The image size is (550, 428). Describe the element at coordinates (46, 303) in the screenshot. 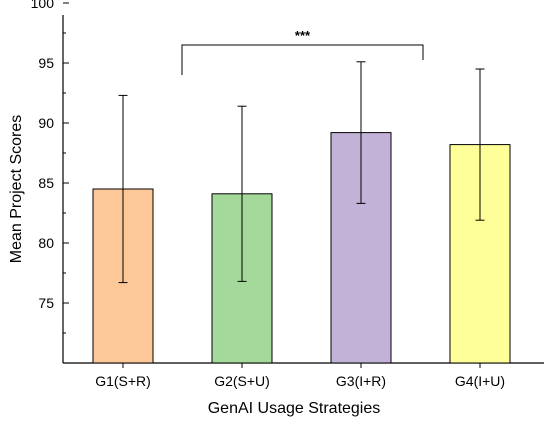

I see `y-tick-label: 75` at that location.